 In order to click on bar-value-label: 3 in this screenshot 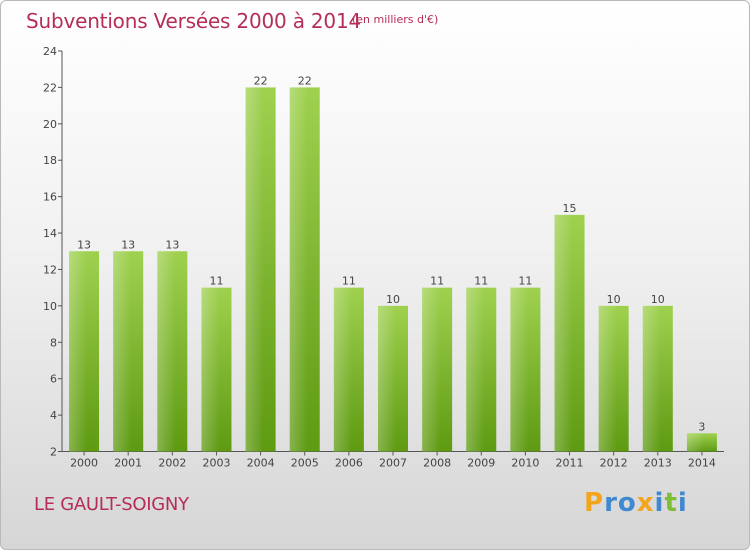, I will do `click(701, 426)`.